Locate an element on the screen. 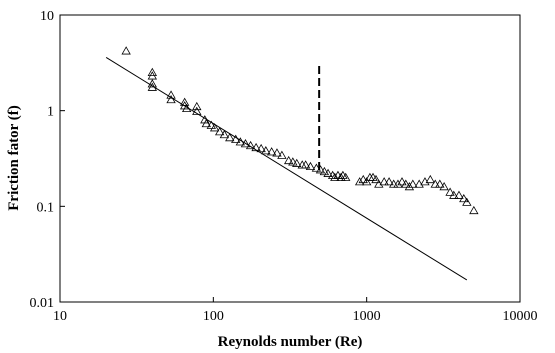 This screenshot has width=555, height=353. y-tick-label: 1 is located at coordinates (50, 112).